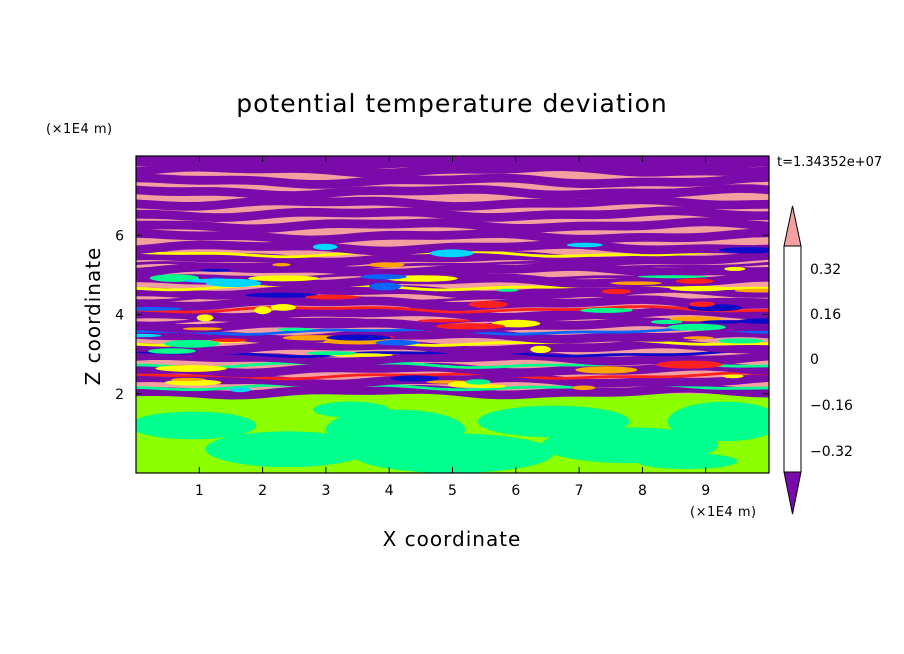 The width and height of the screenshot is (904, 654). I want to click on y-tick-label: 6, so click(119, 236).